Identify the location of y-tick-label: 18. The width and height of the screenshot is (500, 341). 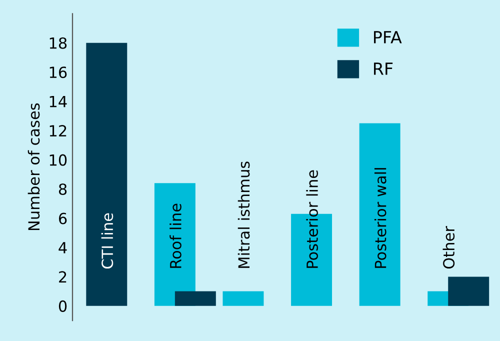
(58, 43).